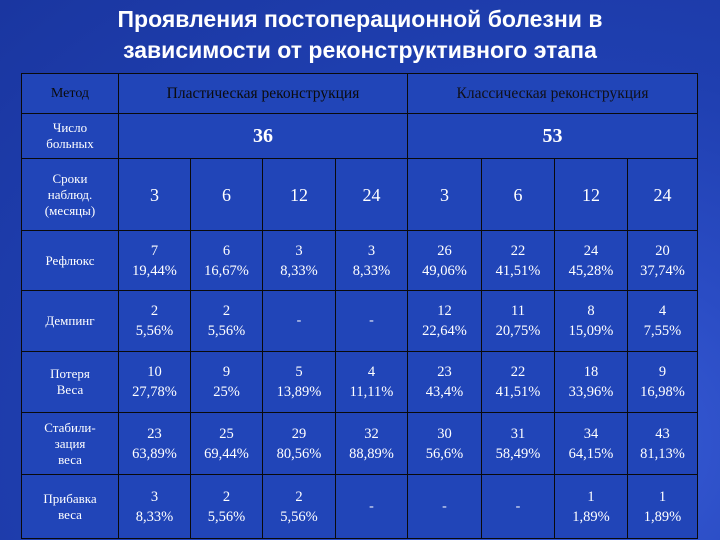 The width and height of the screenshot is (720, 540). I want to click on value-cell: 7 19,44%, so click(154, 260).